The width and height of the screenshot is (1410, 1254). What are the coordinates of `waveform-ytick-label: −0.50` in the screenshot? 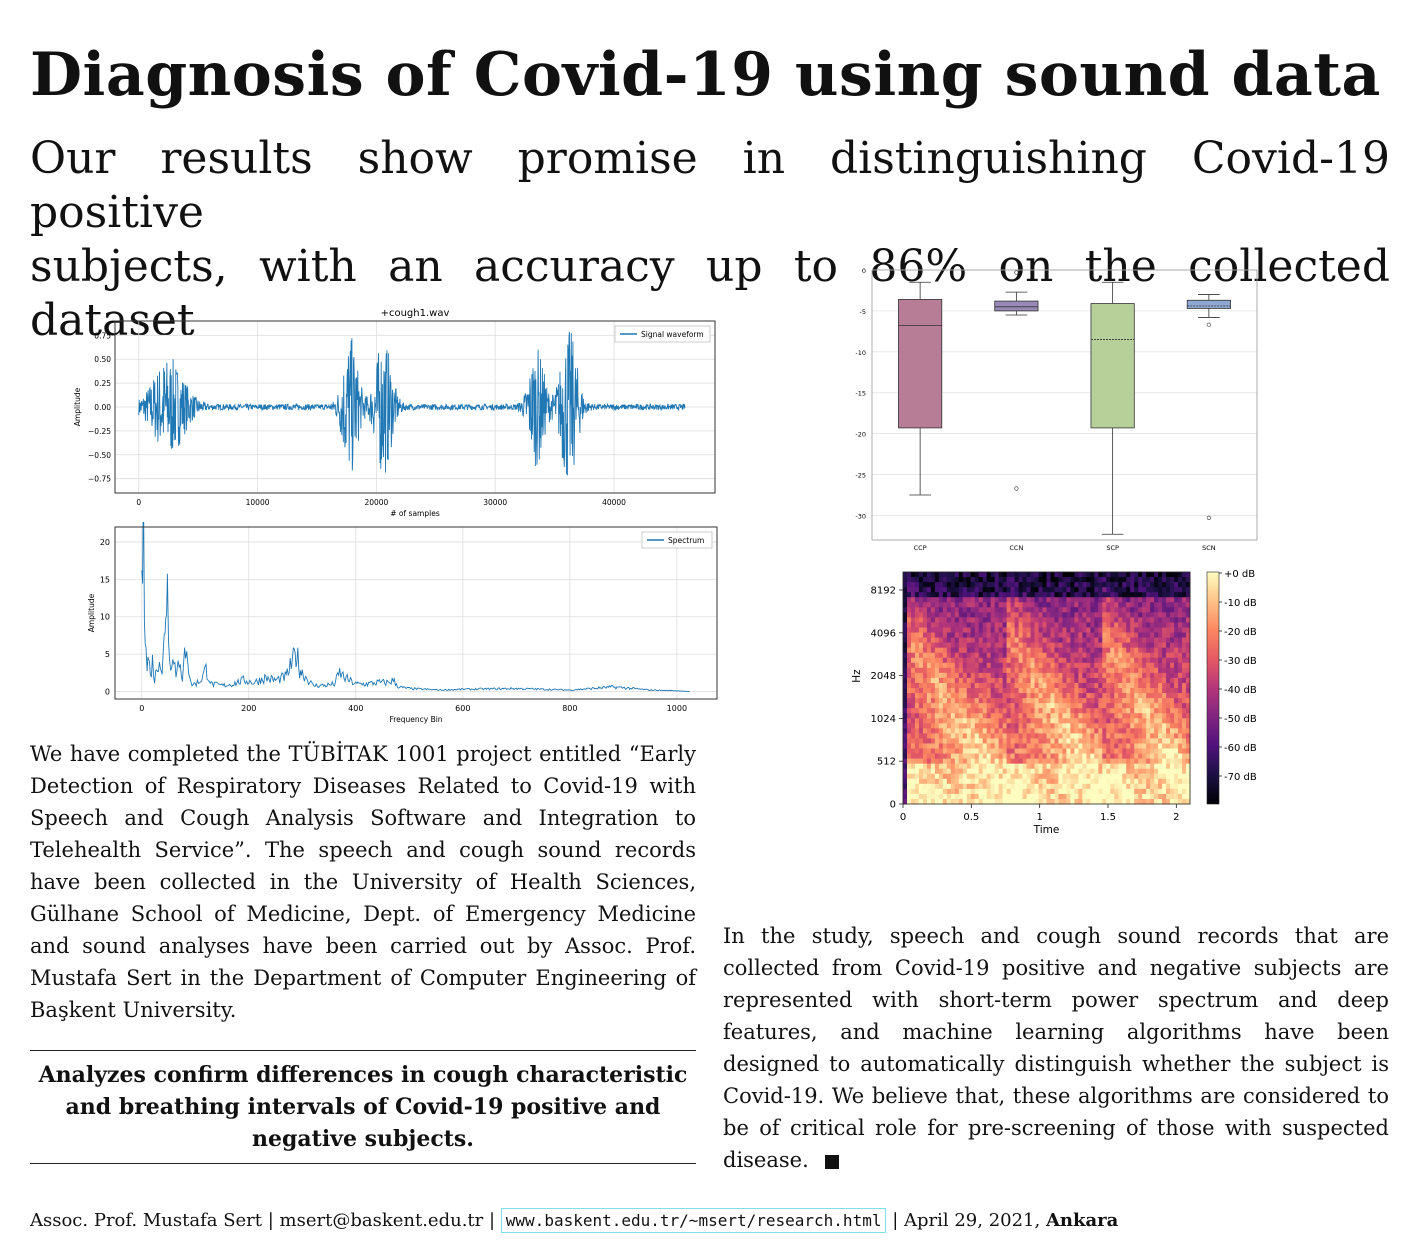 It's located at (99, 455).